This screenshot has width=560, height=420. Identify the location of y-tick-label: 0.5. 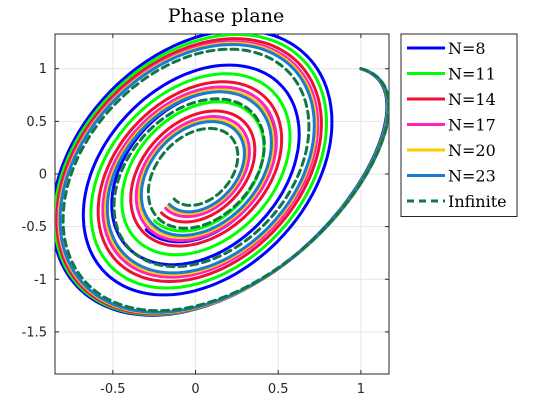
(36, 122).